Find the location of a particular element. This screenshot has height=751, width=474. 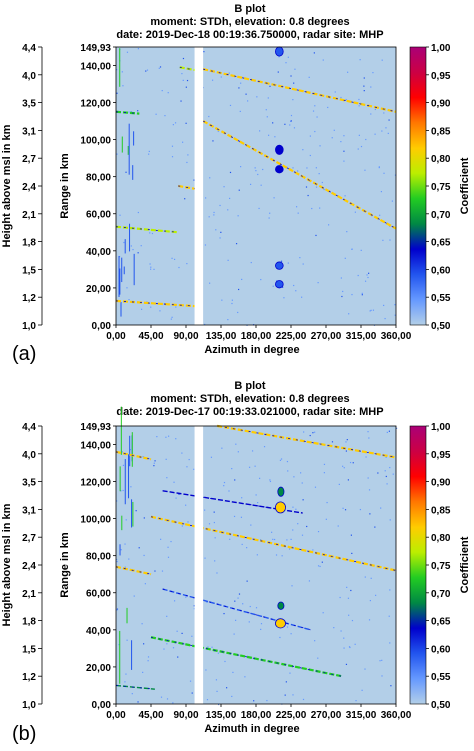

x-tick-label: 0,00 is located at coordinates (116, 336).